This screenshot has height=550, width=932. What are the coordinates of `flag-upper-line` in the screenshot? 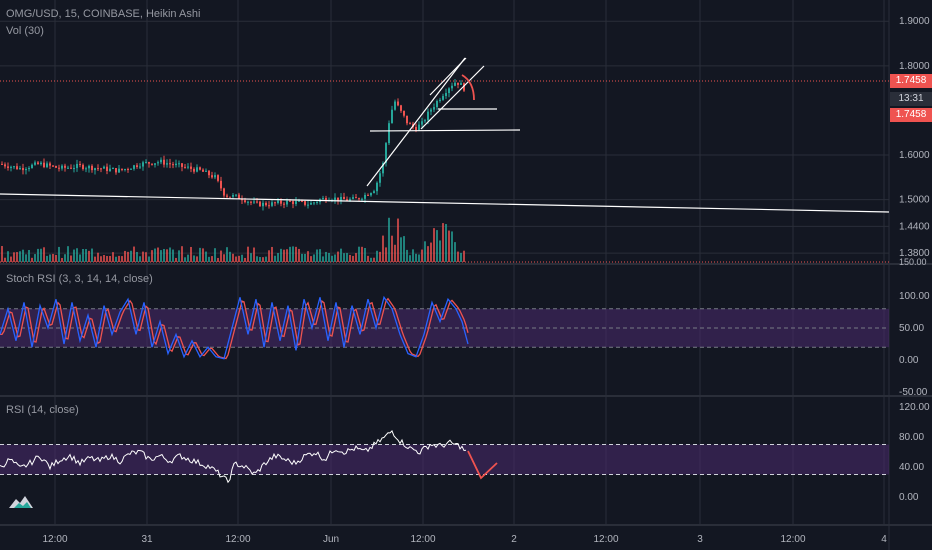 It's located at (448, 76).